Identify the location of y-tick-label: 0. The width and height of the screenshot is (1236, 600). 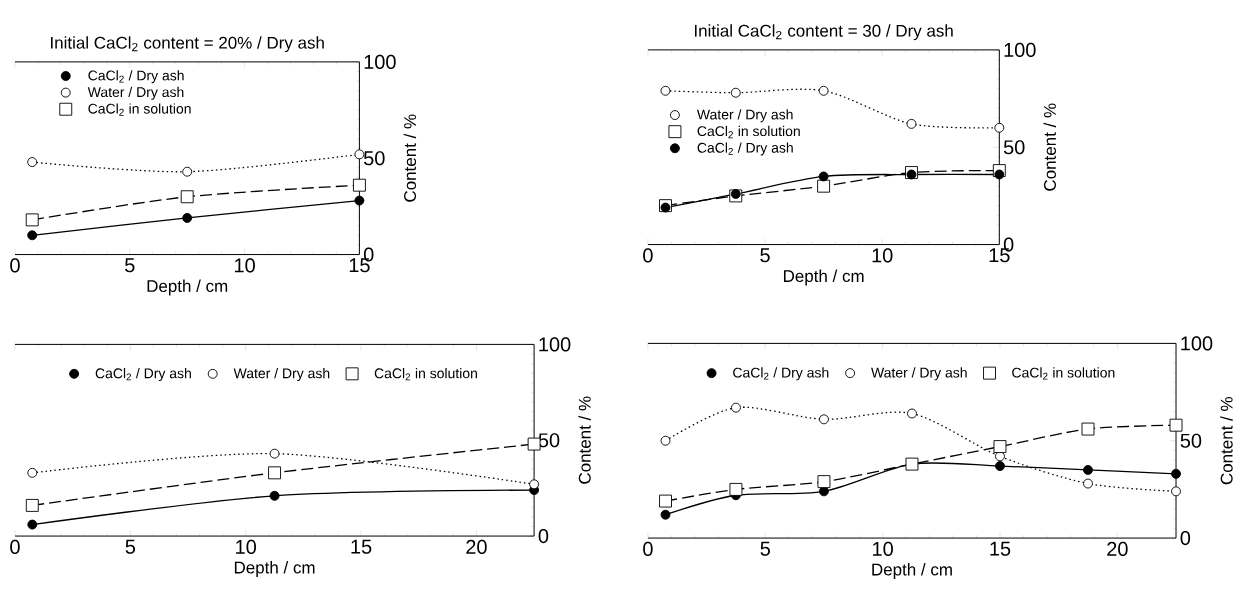
(543, 536).